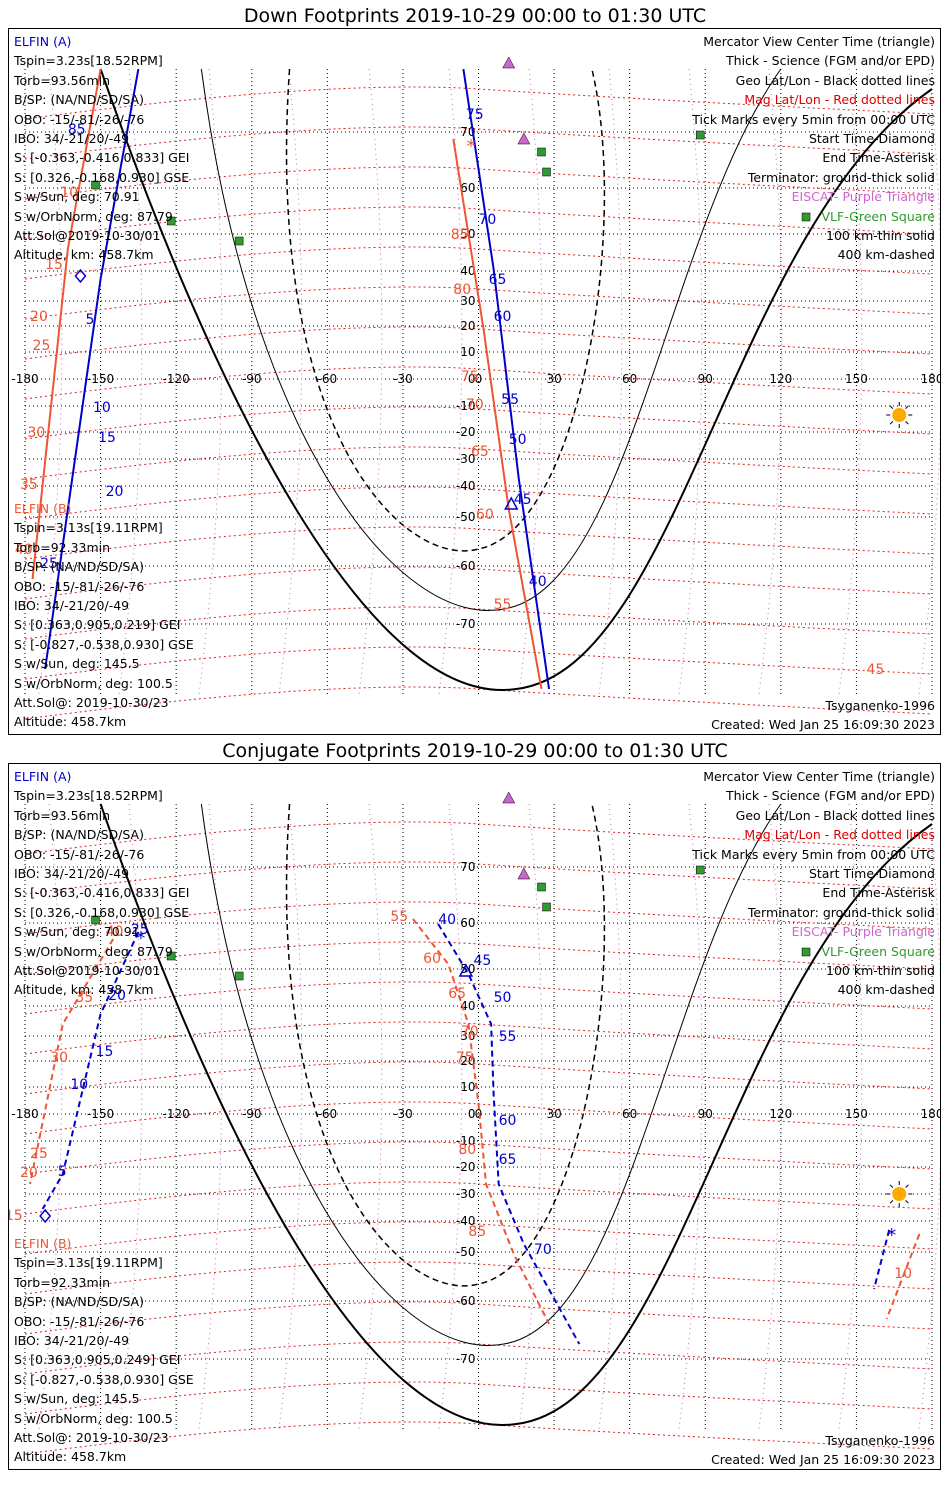  Describe the element at coordinates (466, 1167) in the screenshot. I see `lat-tick-label: -20` at that location.